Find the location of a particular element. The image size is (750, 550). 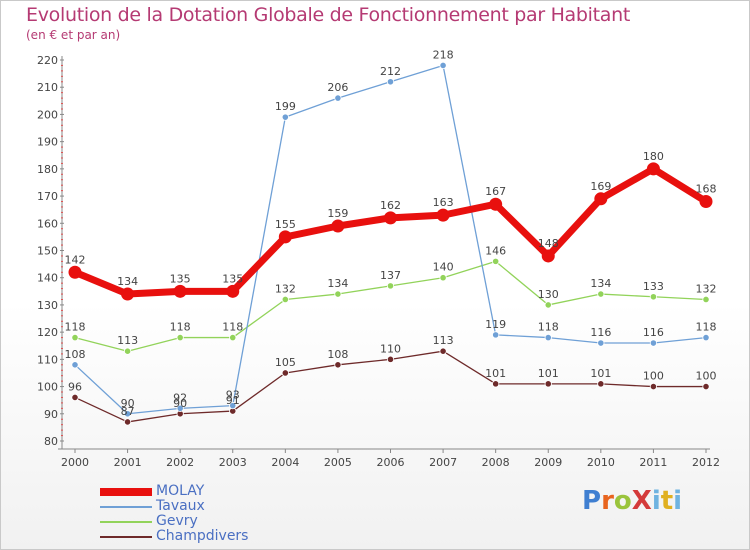

data-label-molay: 159 is located at coordinates (337, 213).